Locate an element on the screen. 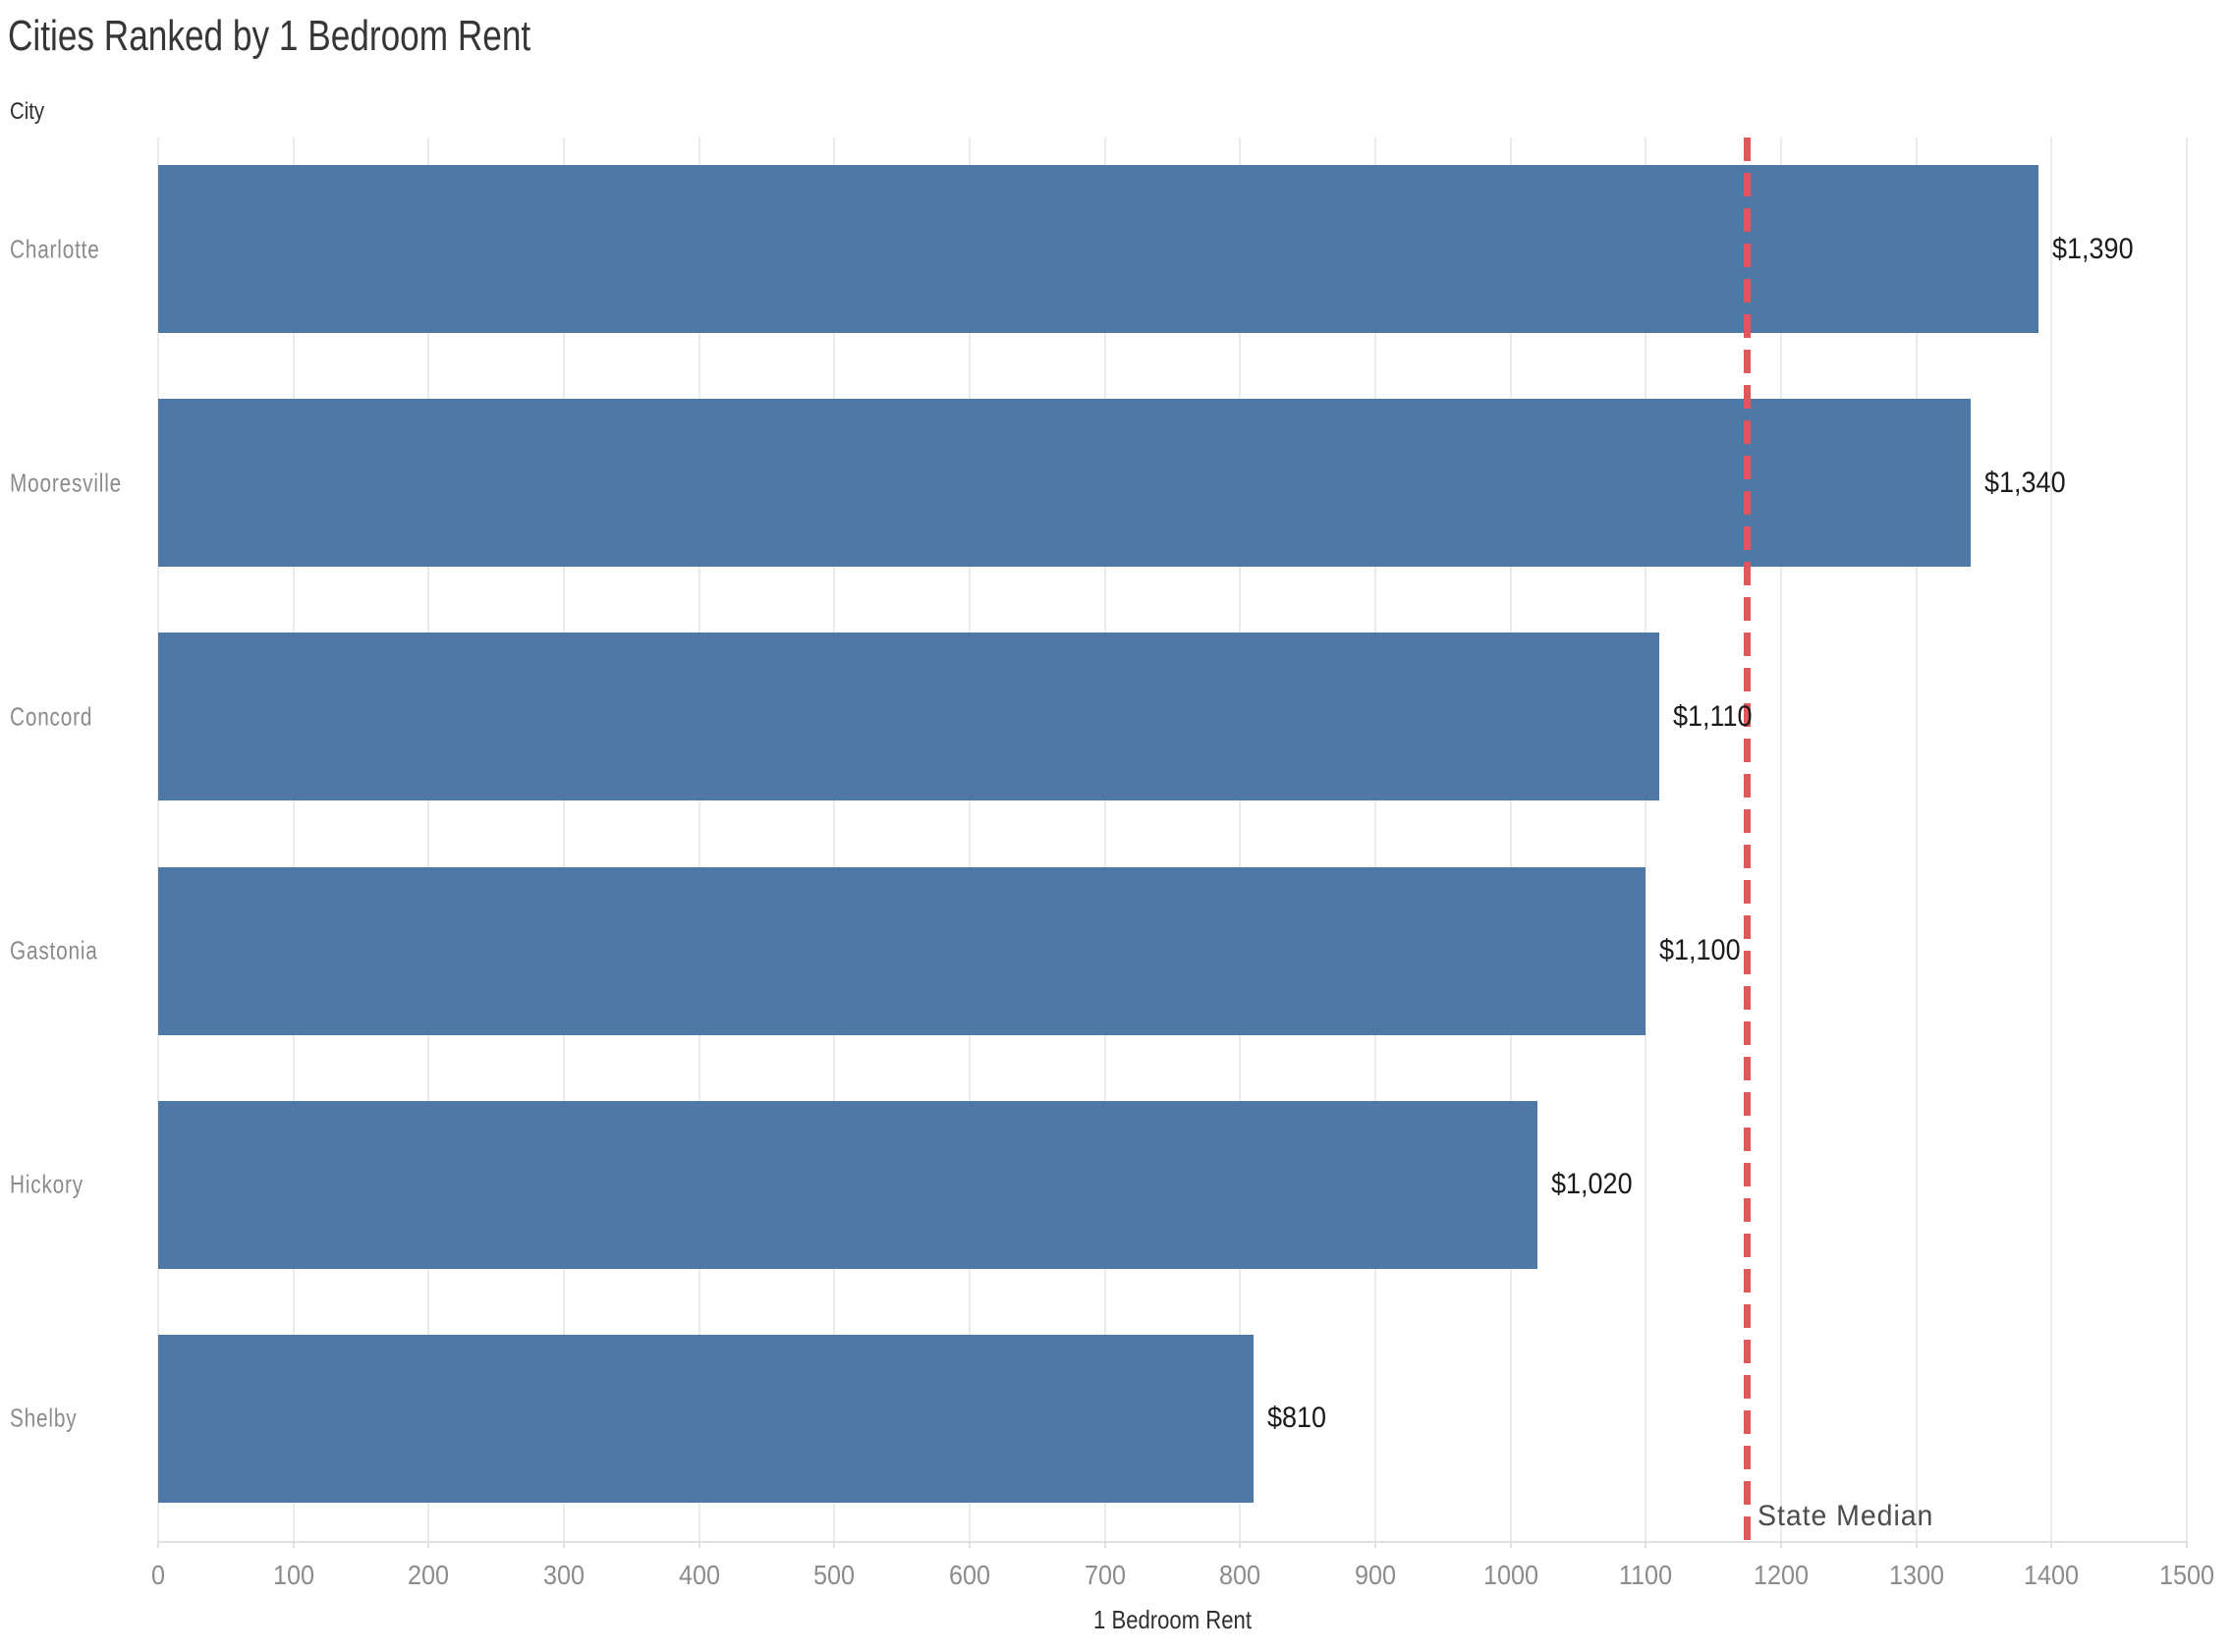  x-axis-line is located at coordinates (1173, 1542).